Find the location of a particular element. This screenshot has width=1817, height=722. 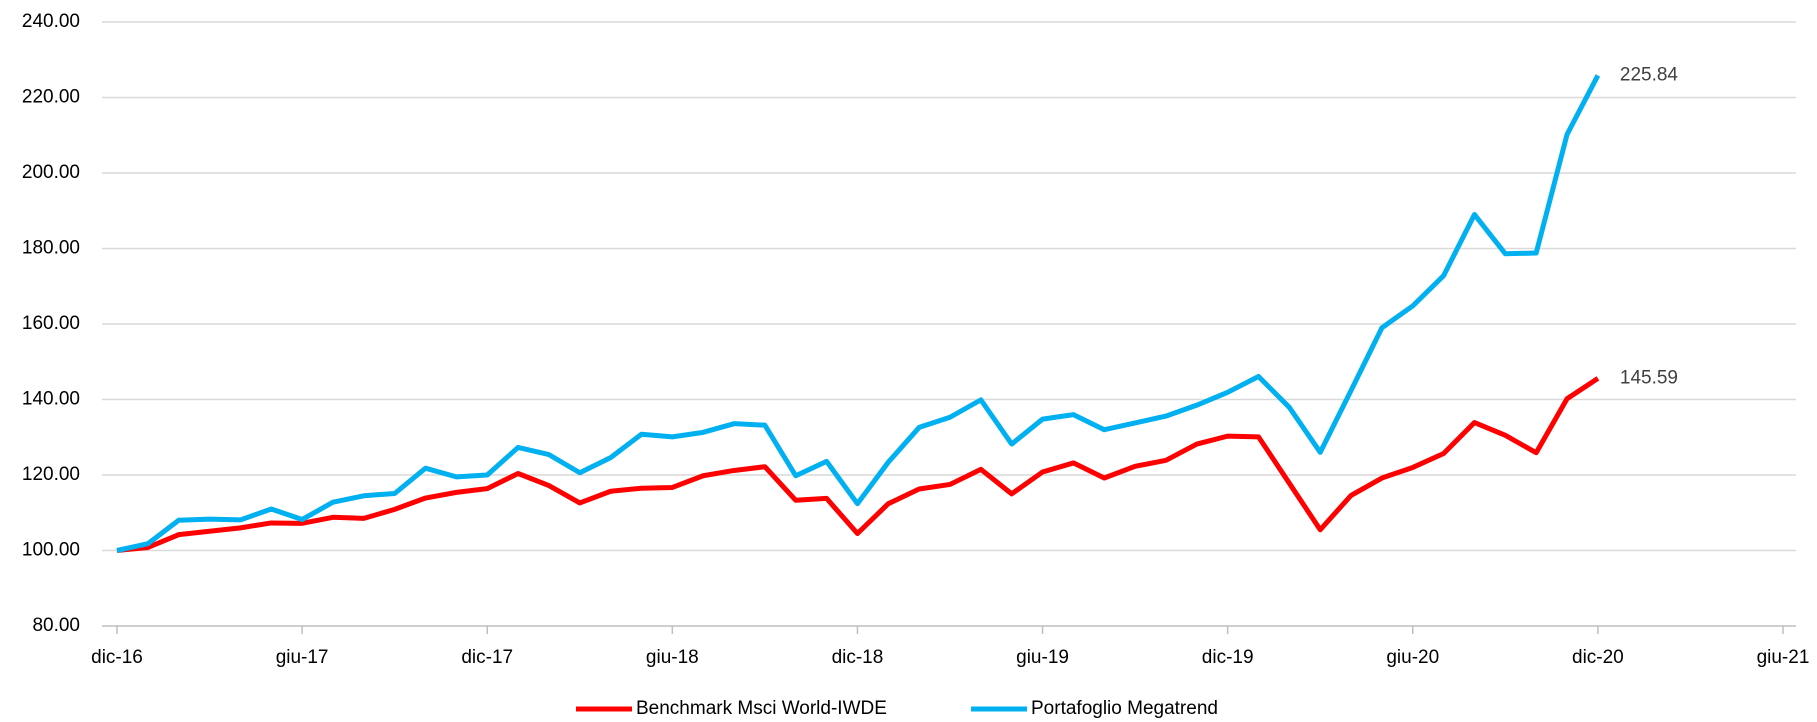

end-label: 225.84 is located at coordinates (1649, 74).